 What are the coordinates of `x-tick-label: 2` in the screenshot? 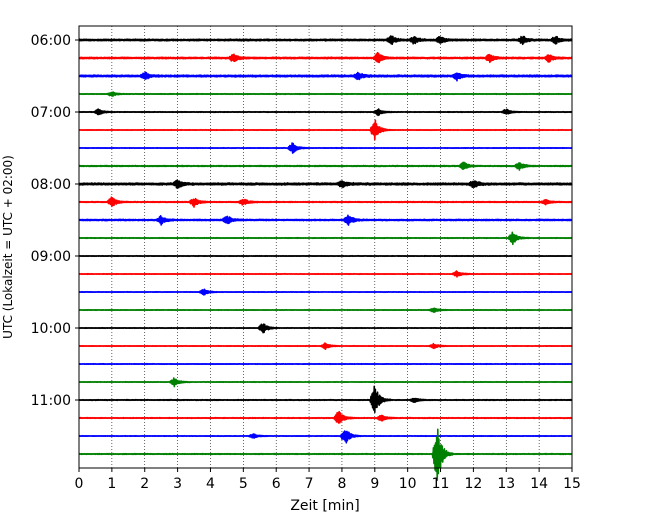 It's located at (144, 484).